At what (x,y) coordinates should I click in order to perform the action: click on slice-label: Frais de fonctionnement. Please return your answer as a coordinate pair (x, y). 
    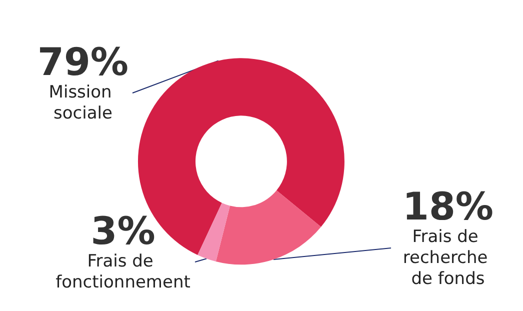
    Looking at the image, I should click on (123, 272).